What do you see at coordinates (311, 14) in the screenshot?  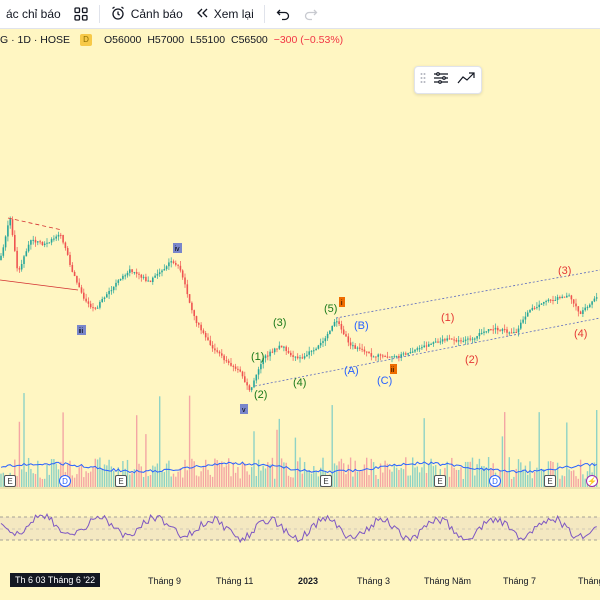 I see `redo-icon` at bounding box center [311, 14].